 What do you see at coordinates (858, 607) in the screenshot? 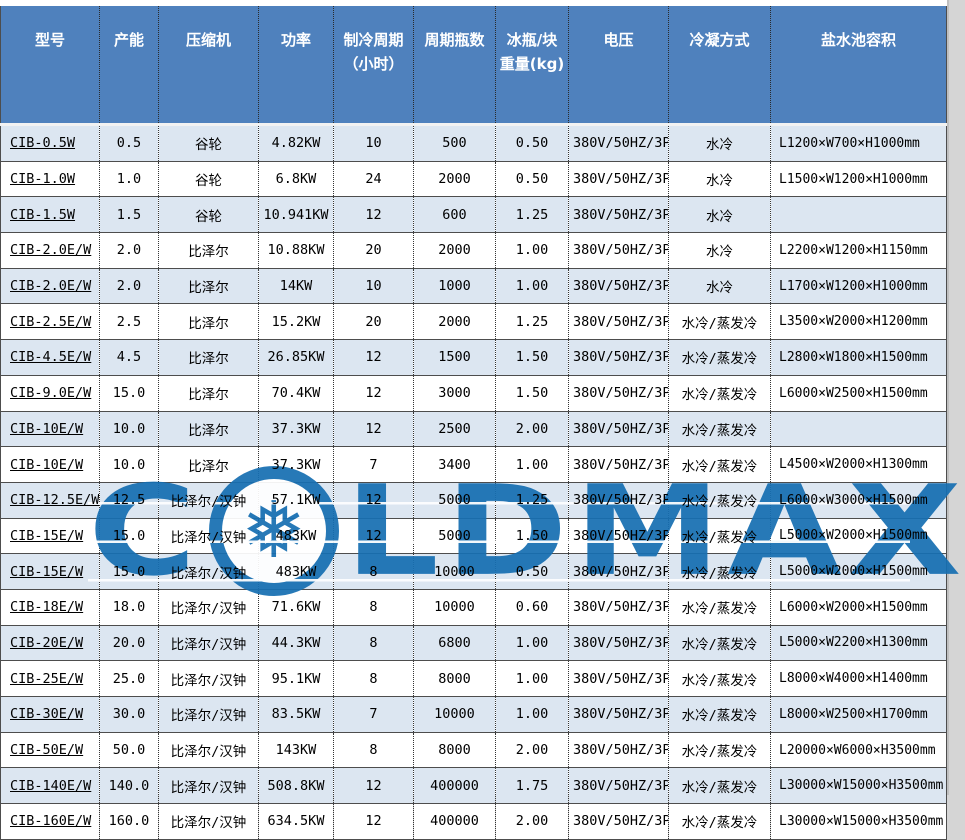
I see `table-cell: L6000×W2000×H1500mm` at bounding box center [858, 607].